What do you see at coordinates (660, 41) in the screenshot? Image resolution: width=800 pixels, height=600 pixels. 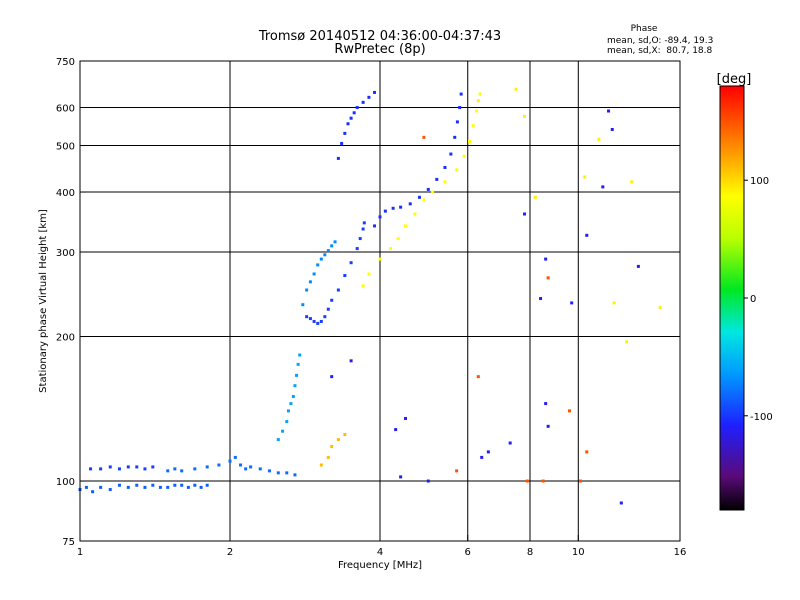 I see `phase-stats-o: mean, sd,O: -89.4, 19.3` at bounding box center [660, 41].